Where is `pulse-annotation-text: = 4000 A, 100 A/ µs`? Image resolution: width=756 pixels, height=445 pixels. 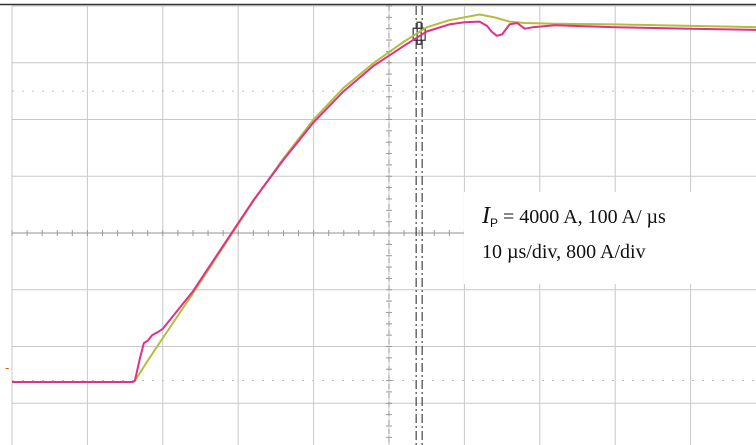
pulse-annotation-text: = 4000 A, 100 A/ µs is located at coordinates (582, 217).